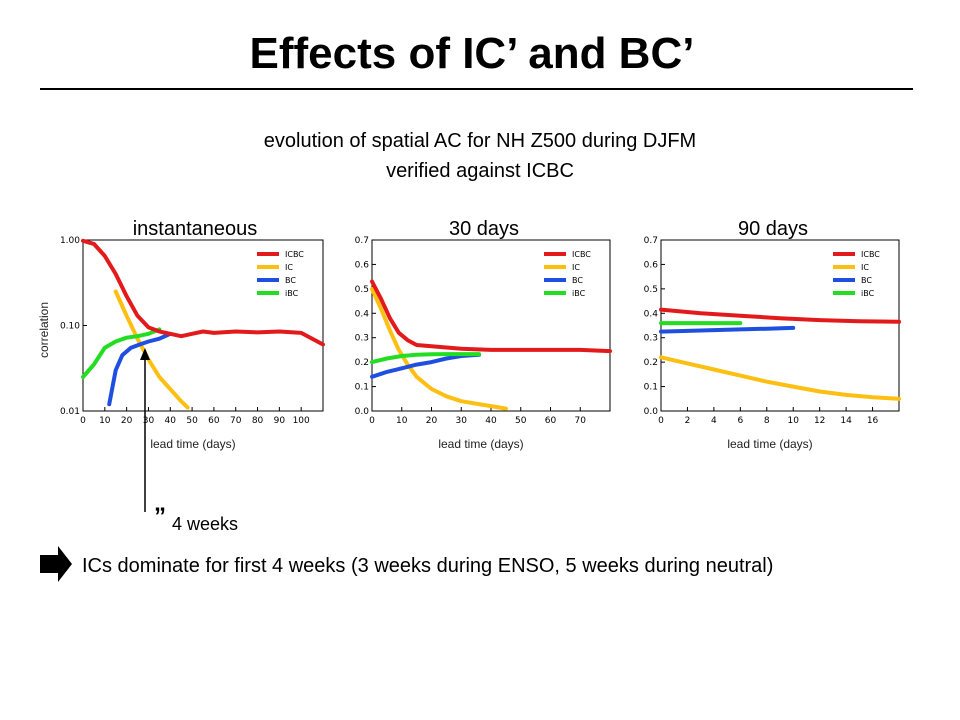  I want to click on series-line-ic, so click(151, 349).